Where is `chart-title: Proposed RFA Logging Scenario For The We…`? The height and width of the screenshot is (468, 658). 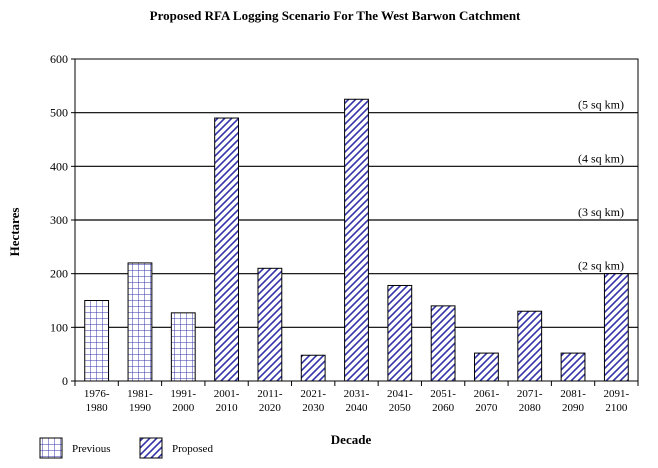
chart-title: Proposed RFA Logging Scenario For The We… is located at coordinates (335, 15).